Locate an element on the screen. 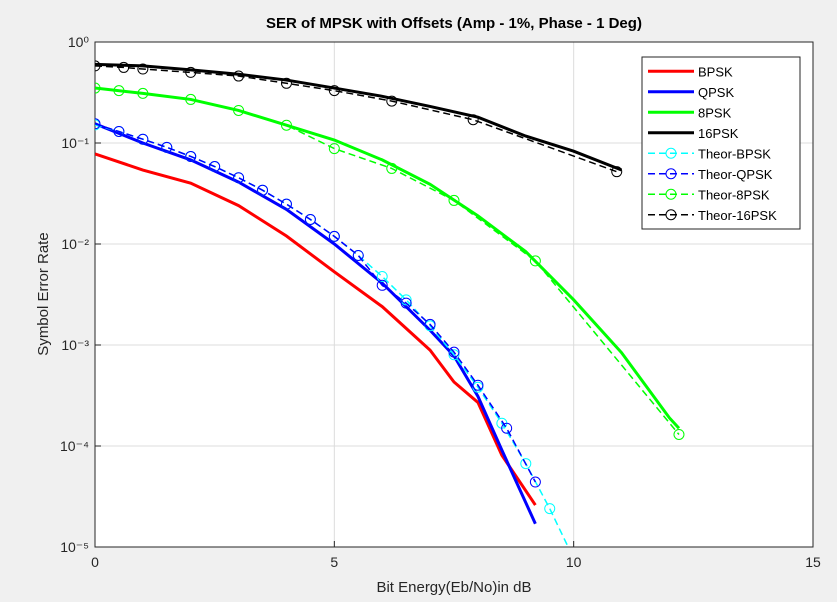 This screenshot has width=837, height=602. legend-label: QPSK is located at coordinates (716, 92).